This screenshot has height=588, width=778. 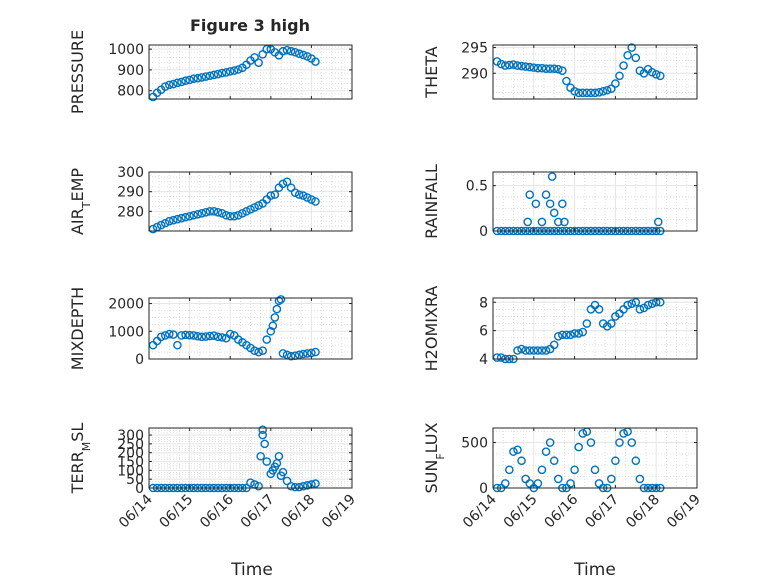 I want to click on x-axis-label-right: Time, so click(x=594, y=570).